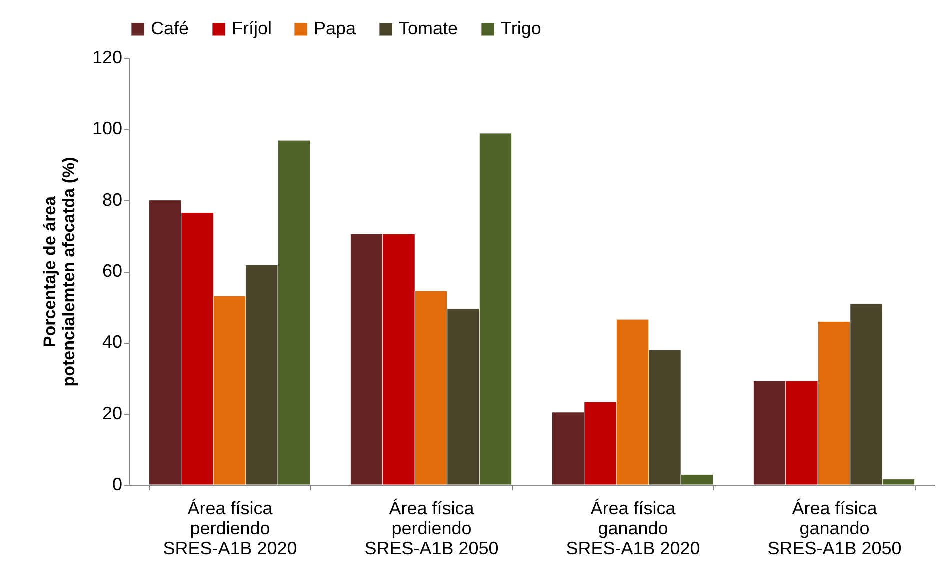  Describe the element at coordinates (112, 342) in the screenshot. I see `y-tick-label: 40` at that location.